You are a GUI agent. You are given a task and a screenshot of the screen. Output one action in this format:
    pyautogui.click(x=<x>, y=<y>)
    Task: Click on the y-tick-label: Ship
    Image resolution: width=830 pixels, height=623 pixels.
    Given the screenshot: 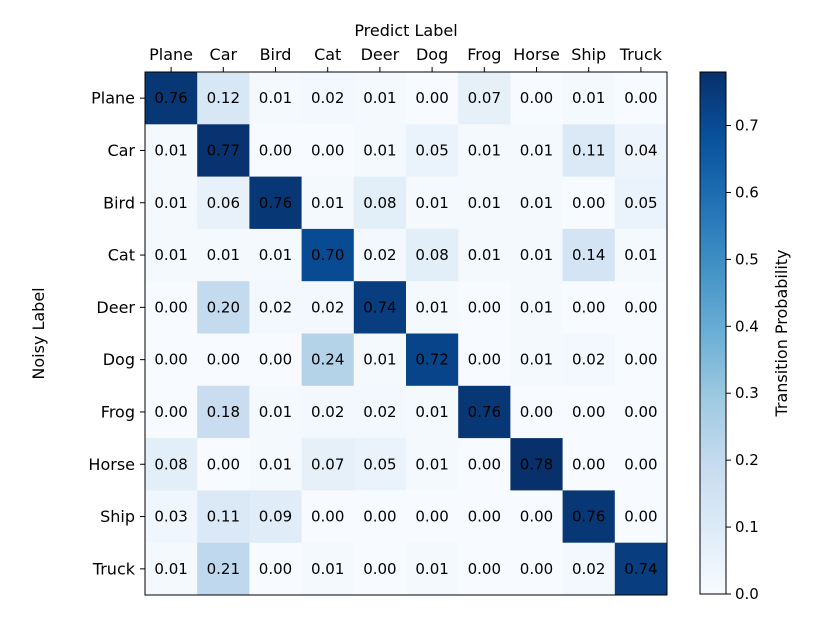 What is the action you would take?
    pyautogui.click(x=117, y=516)
    